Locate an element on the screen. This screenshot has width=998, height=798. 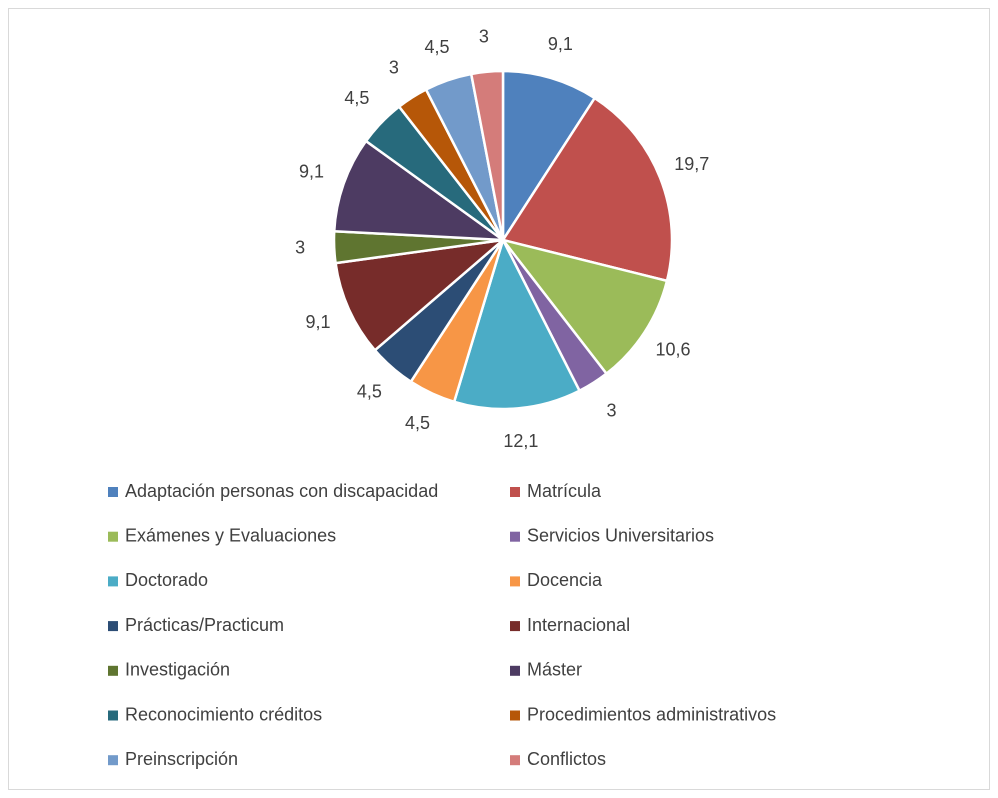
legend-label: Internacional is located at coordinates (578, 625).